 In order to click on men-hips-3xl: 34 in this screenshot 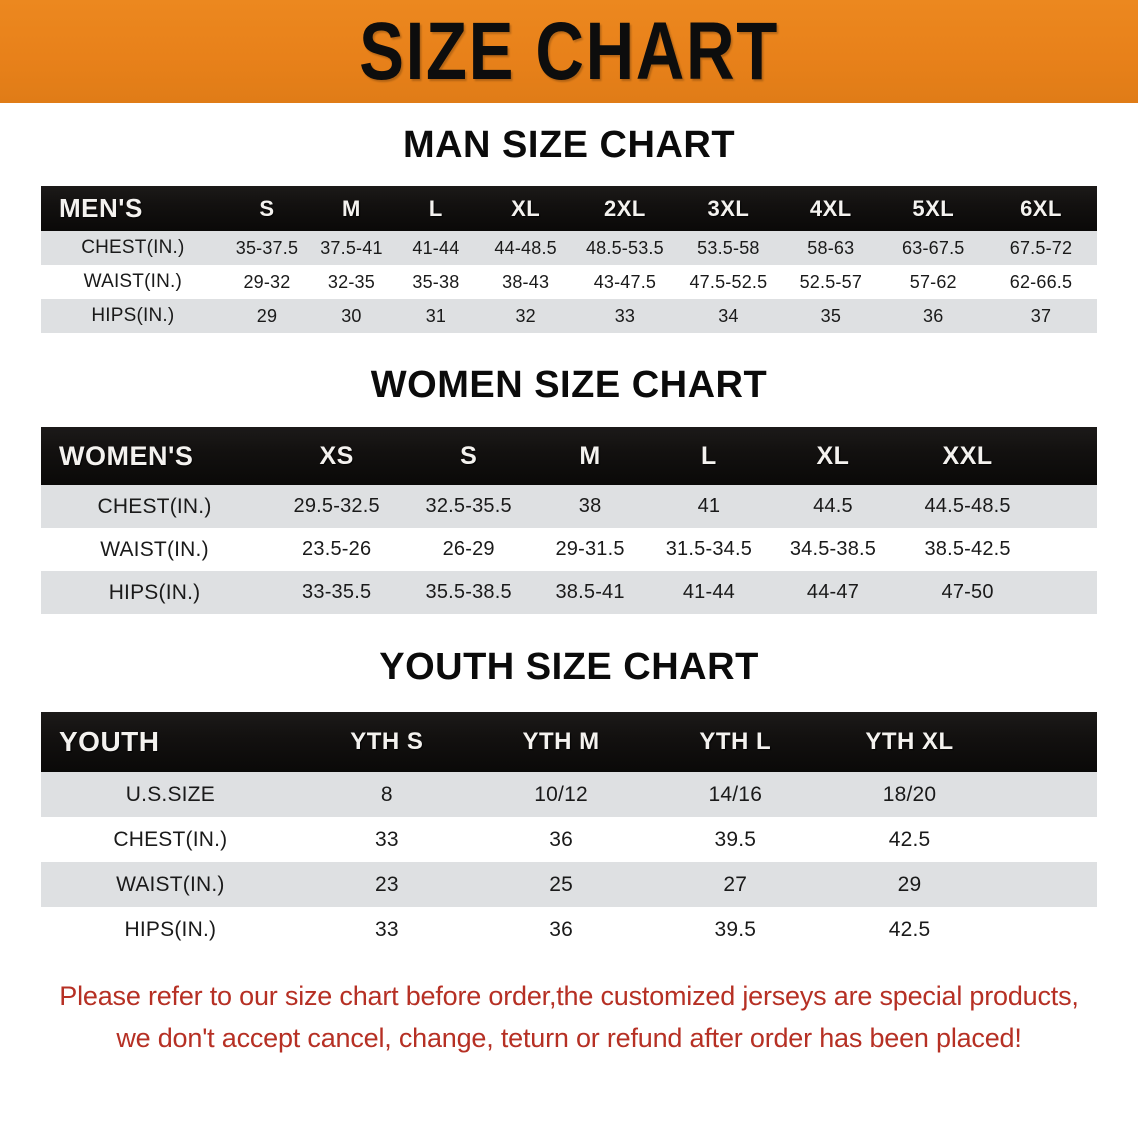, I will do `click(728, 316)`.